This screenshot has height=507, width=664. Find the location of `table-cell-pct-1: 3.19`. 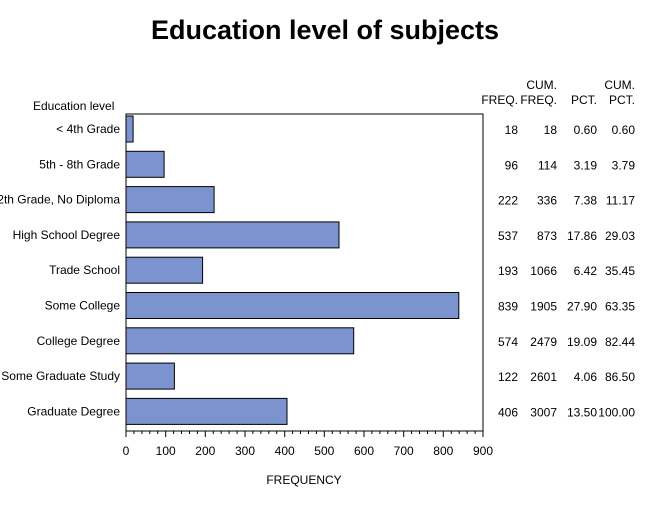

table-cell-pct-1: 3.19 is located at coordinates (586, 165).